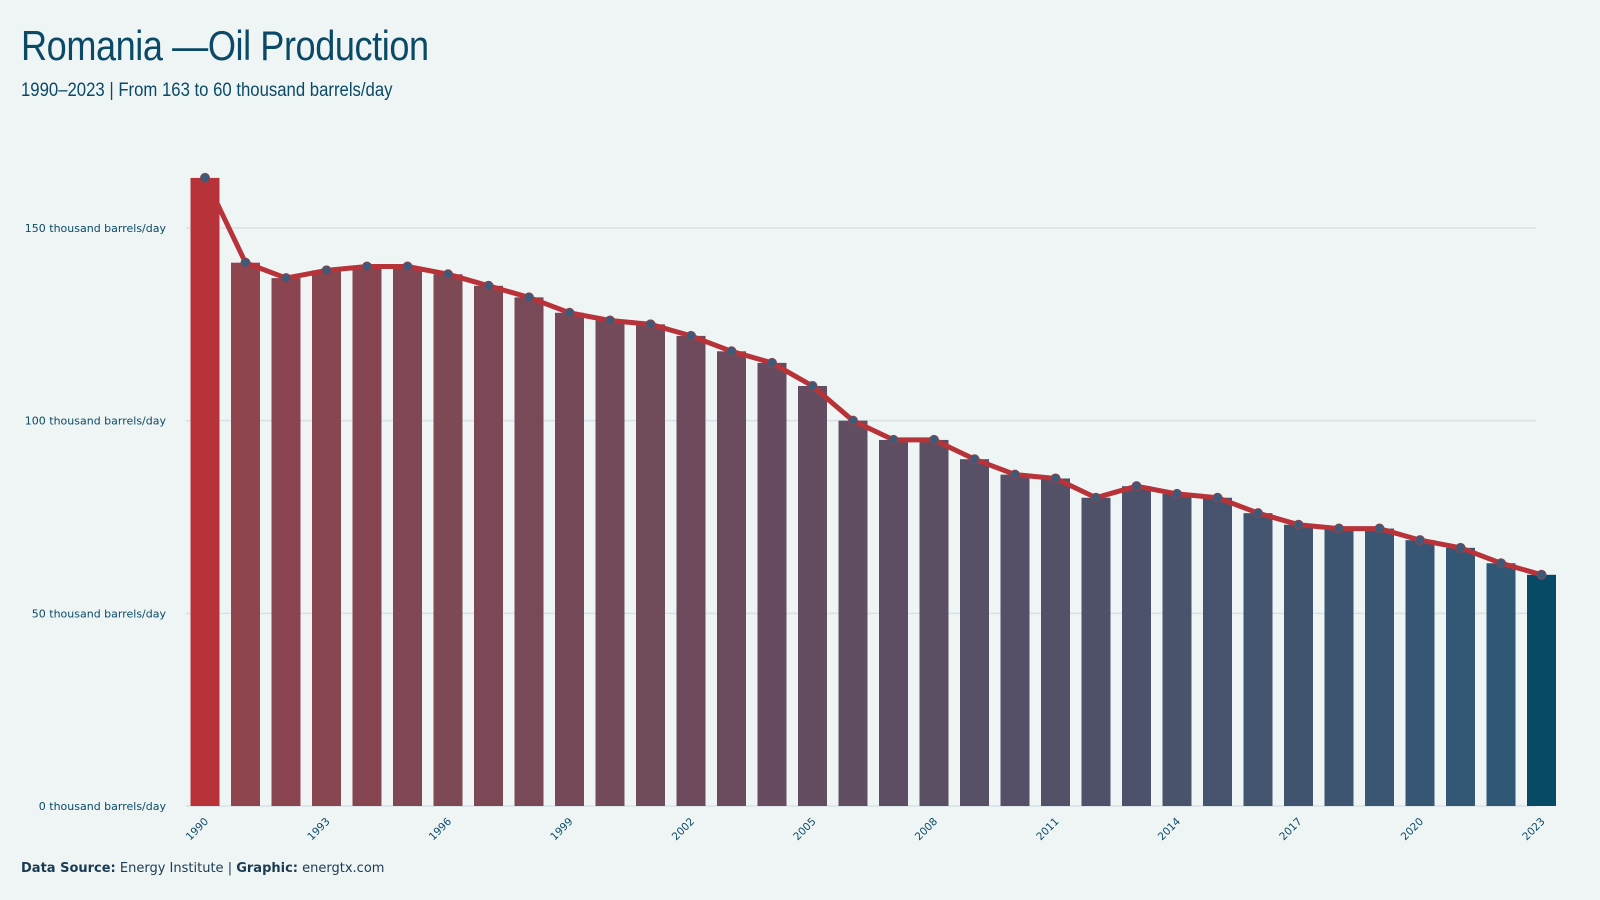 This screenshot has height=900, width=1600. Describe the element at coordinates (1412, 829) in the screenshot. I see `x-tick-label: 2020` at that location.